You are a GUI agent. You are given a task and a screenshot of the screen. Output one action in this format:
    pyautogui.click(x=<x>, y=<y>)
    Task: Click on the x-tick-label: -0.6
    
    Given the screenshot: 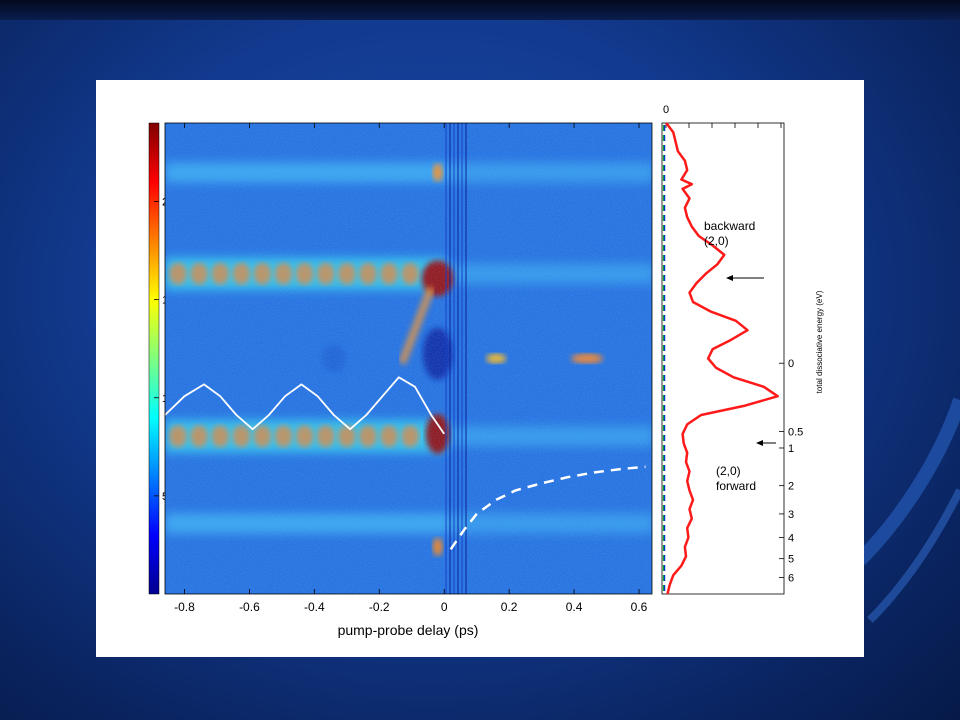 What is the action you would take?
    pyautogui.click(x=249, y=607)
    